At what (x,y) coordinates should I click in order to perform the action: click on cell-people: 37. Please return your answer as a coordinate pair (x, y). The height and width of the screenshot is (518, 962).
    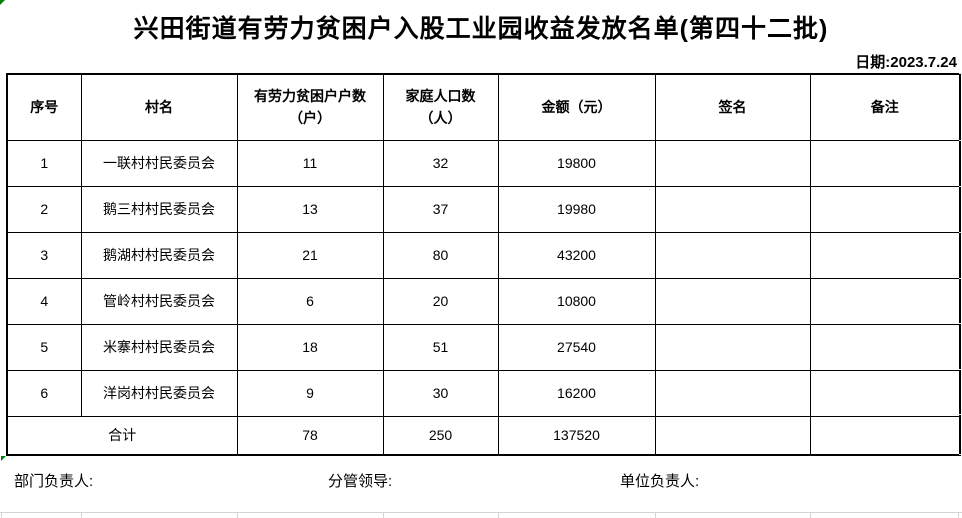
    Looking at the image, I should click on (440, 209).